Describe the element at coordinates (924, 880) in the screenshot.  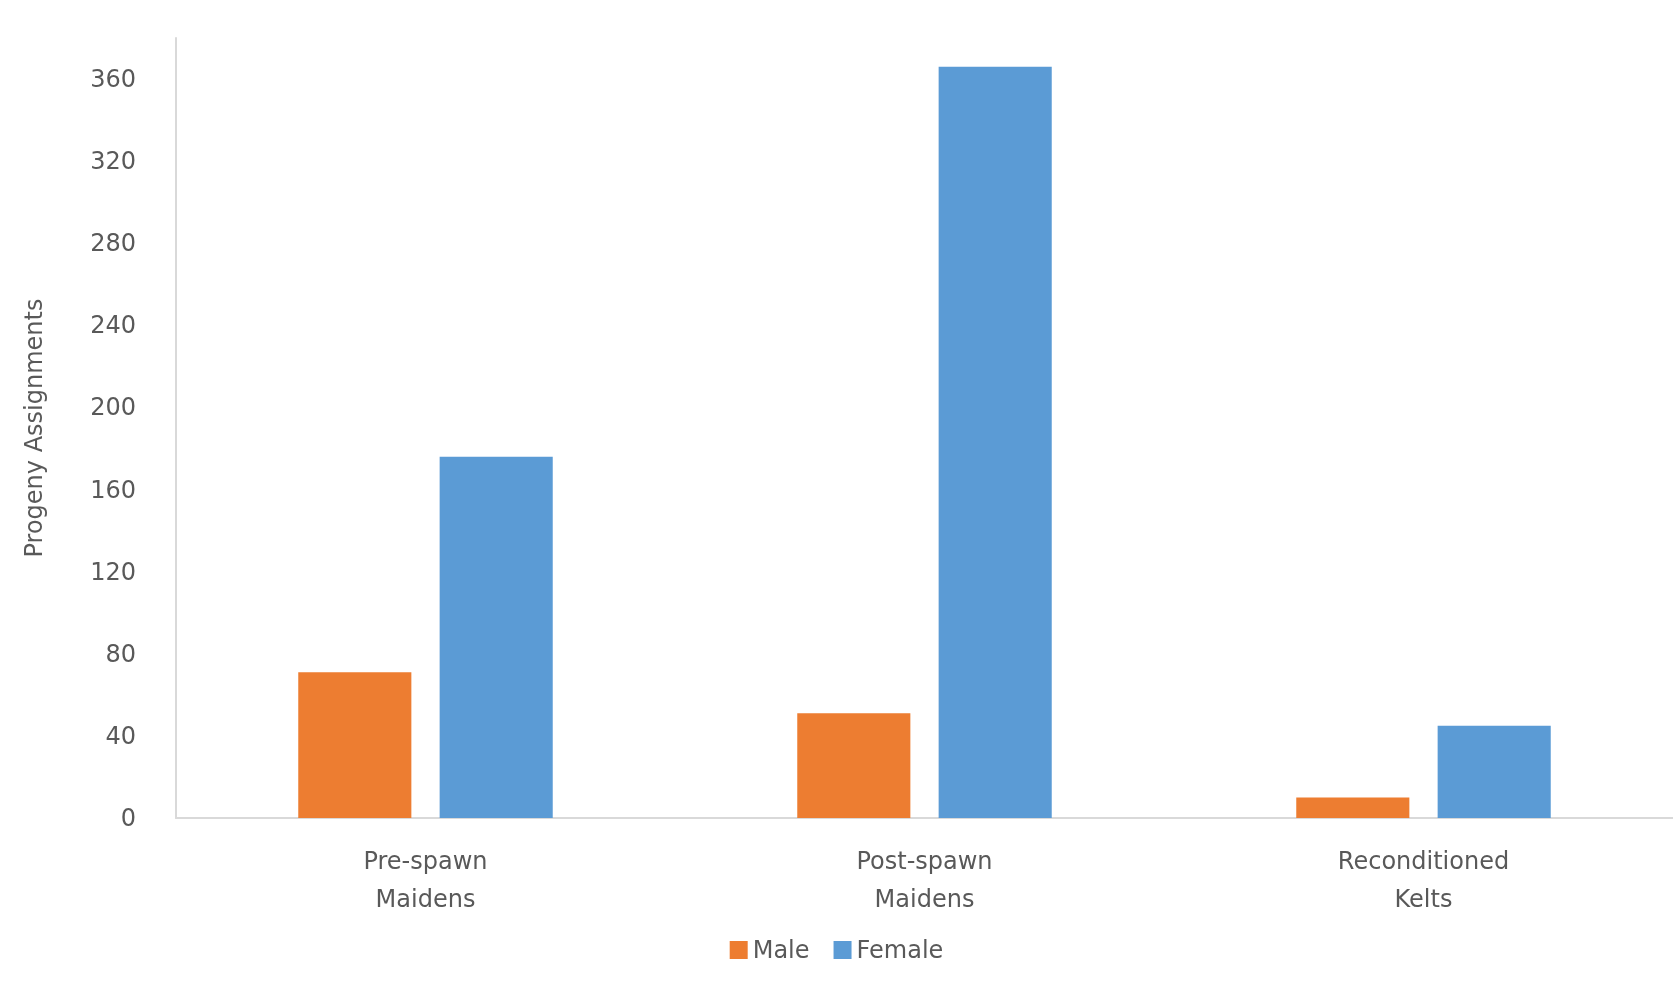
I see `x-tick-label: Post-spawn Maidens` at that location.